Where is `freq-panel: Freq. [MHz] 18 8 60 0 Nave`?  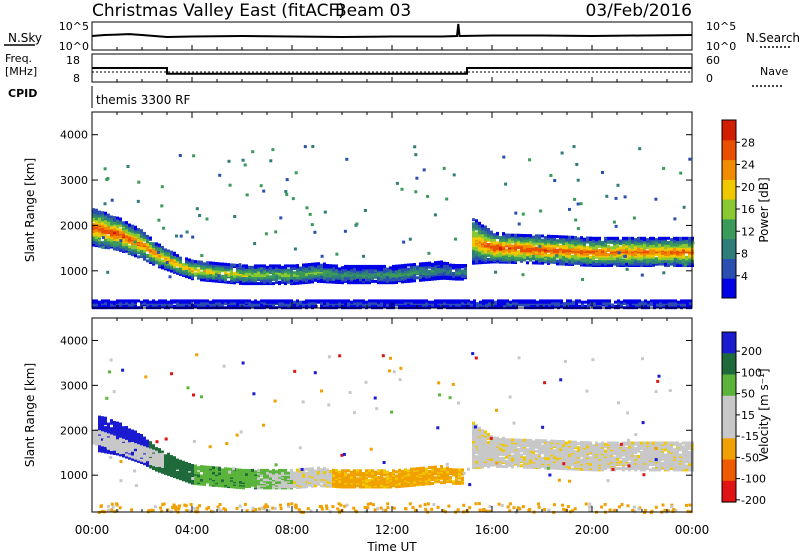 freq-panel: Freq. [MHz] 18 8 60 0 Nave is located at coordinates (396, 69).